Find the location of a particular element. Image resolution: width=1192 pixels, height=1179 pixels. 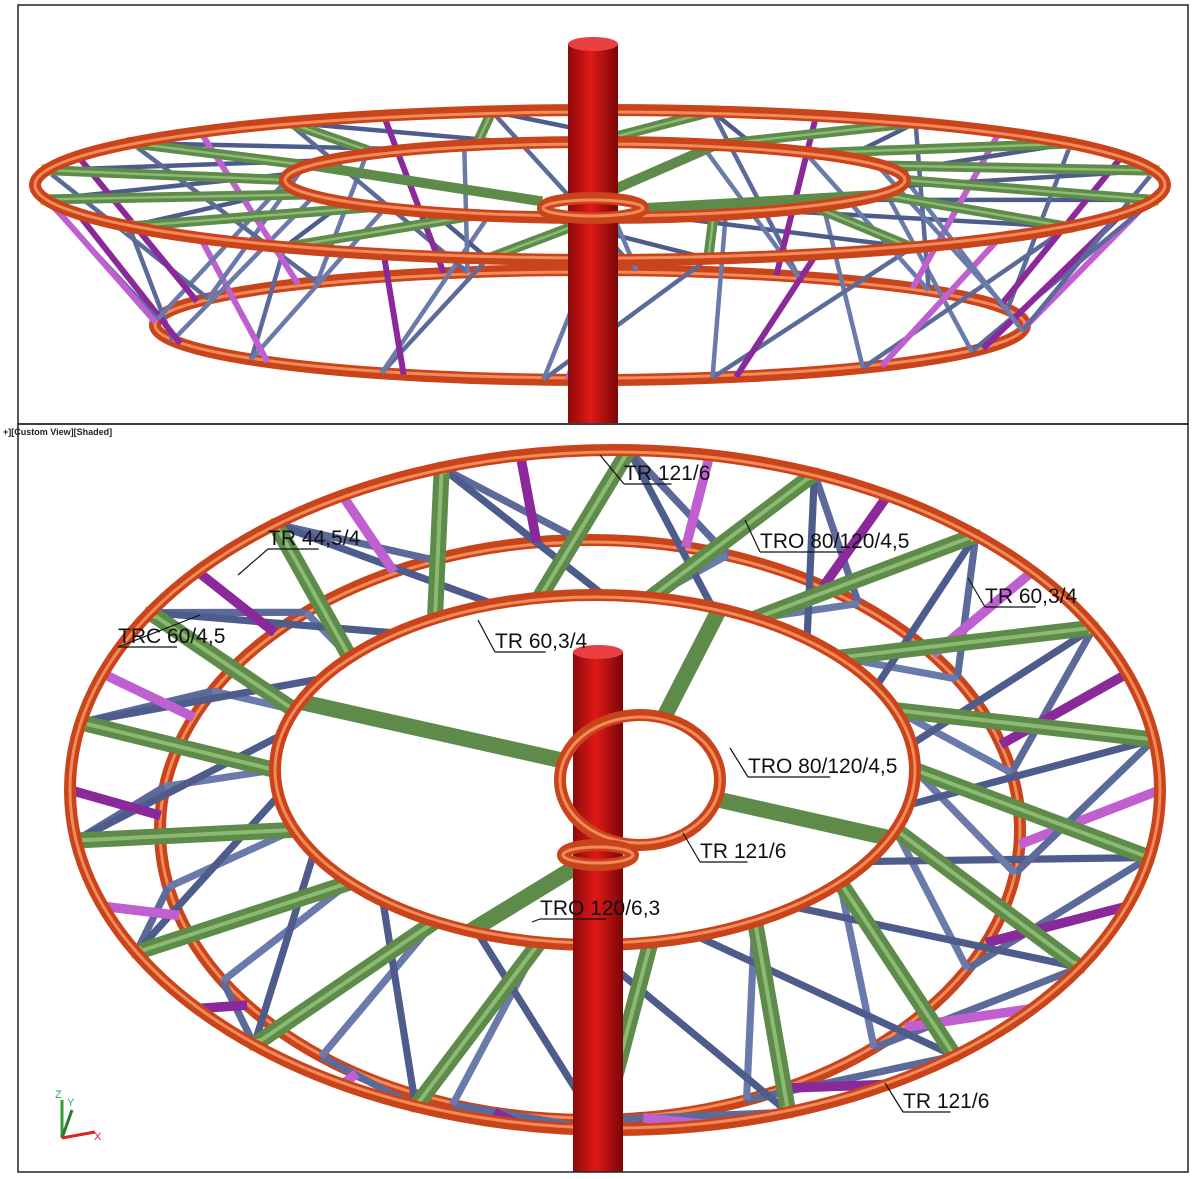

axis-triad: Z Y X is located at coordinates (78, 1116).